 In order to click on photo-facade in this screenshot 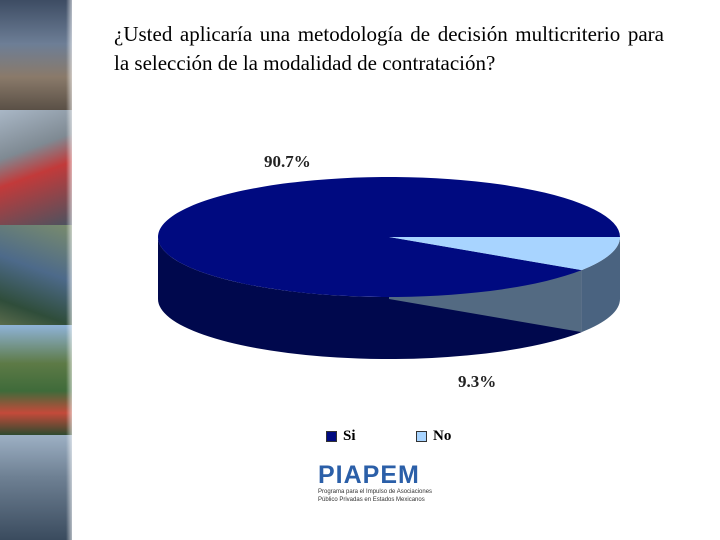, I will do `click(36, 487)`.